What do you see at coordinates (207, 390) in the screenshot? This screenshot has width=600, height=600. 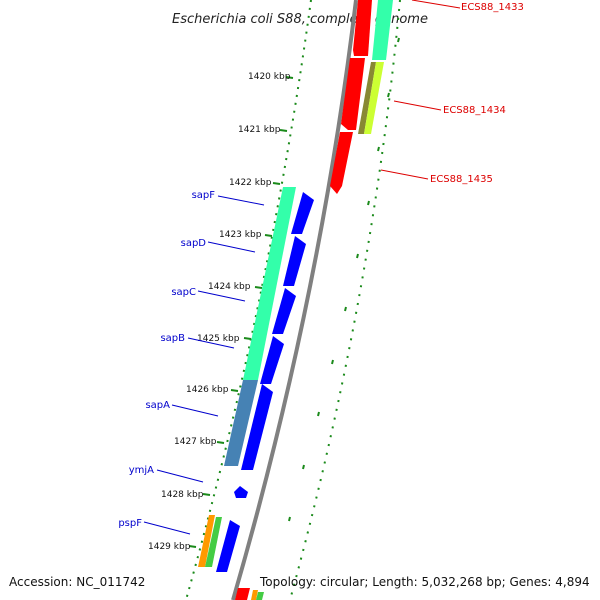 I see `kbp-label: 1426 kbp` at bounding box center [207, 390].